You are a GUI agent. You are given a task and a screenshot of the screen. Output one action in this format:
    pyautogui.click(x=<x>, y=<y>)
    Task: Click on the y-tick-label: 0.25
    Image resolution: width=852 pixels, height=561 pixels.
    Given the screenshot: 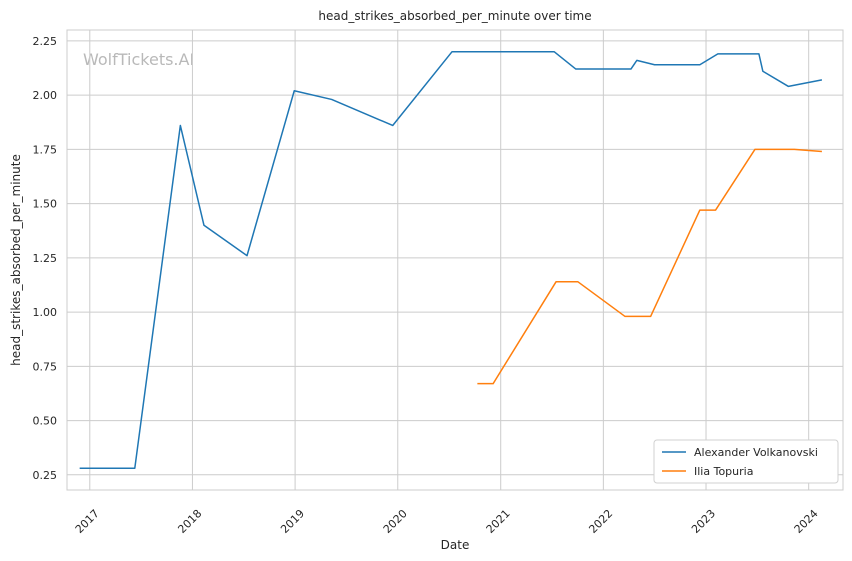 What is the action you would take?
    pyautogui.click(x=45, y=475)
    